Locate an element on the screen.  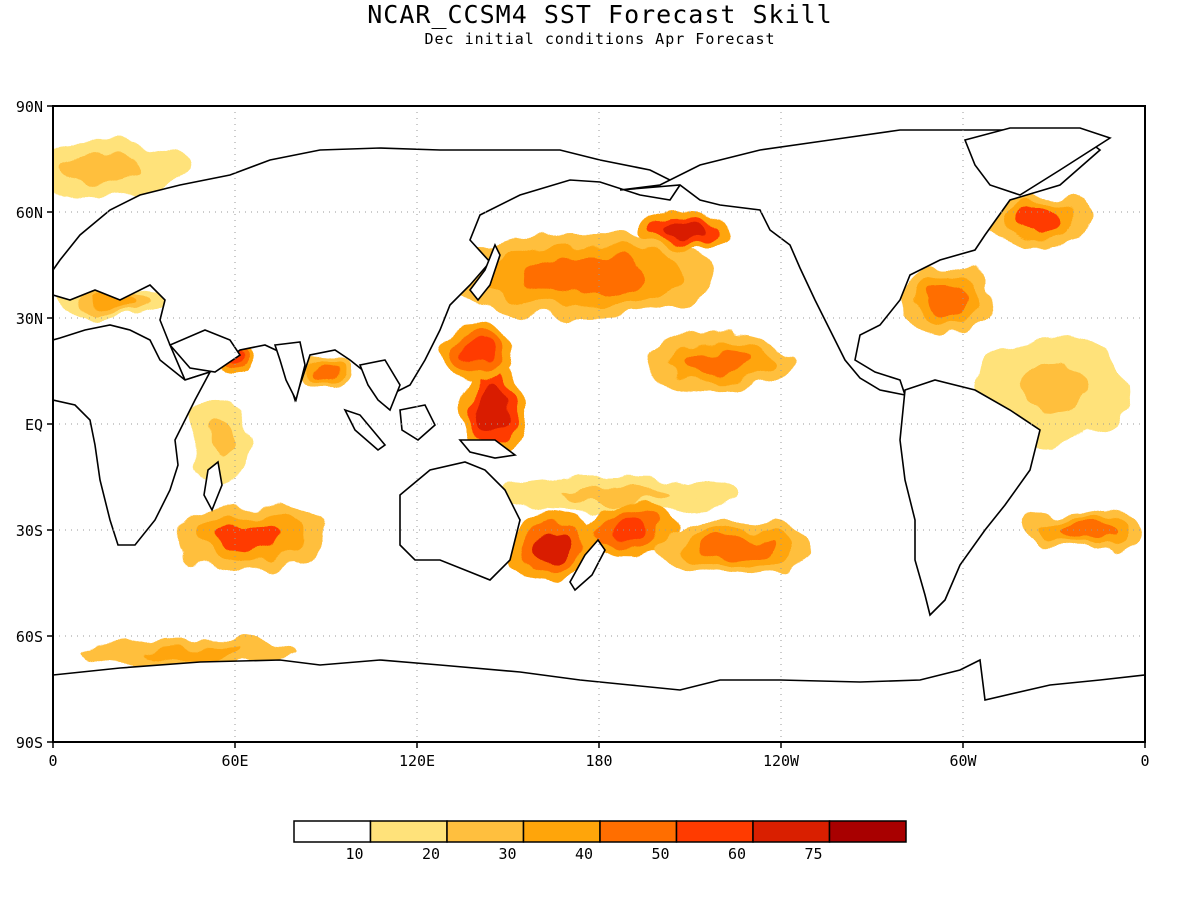
lon-label: 180 is located at coordinates (598, 761).